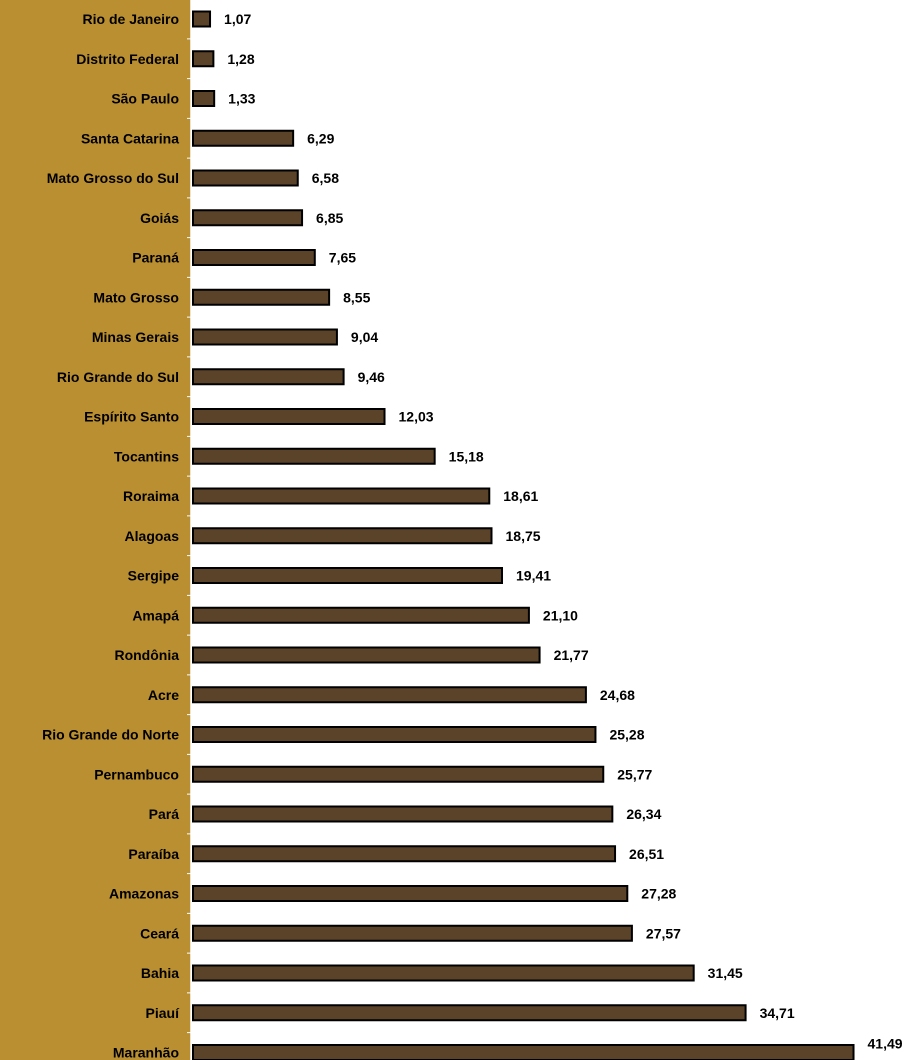 The height and width of the screenshot is (1060, 915). I want to click on value-label: 1,07, so click(237, 19).